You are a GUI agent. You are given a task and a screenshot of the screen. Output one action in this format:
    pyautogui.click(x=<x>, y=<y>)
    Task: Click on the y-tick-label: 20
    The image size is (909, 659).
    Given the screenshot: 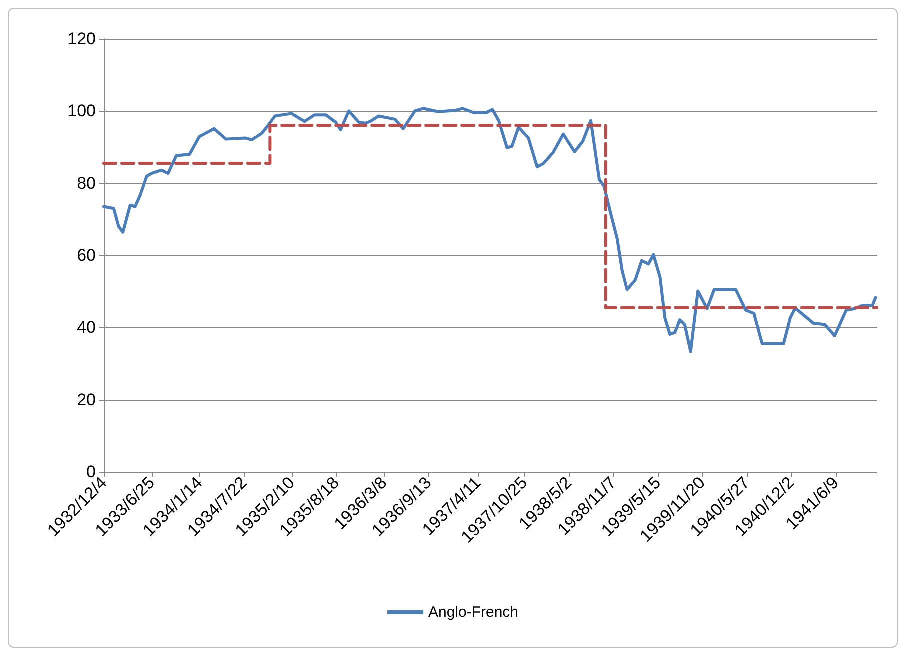 What is the action you would take?
    pyautogui.click(x=86, y=400)
    